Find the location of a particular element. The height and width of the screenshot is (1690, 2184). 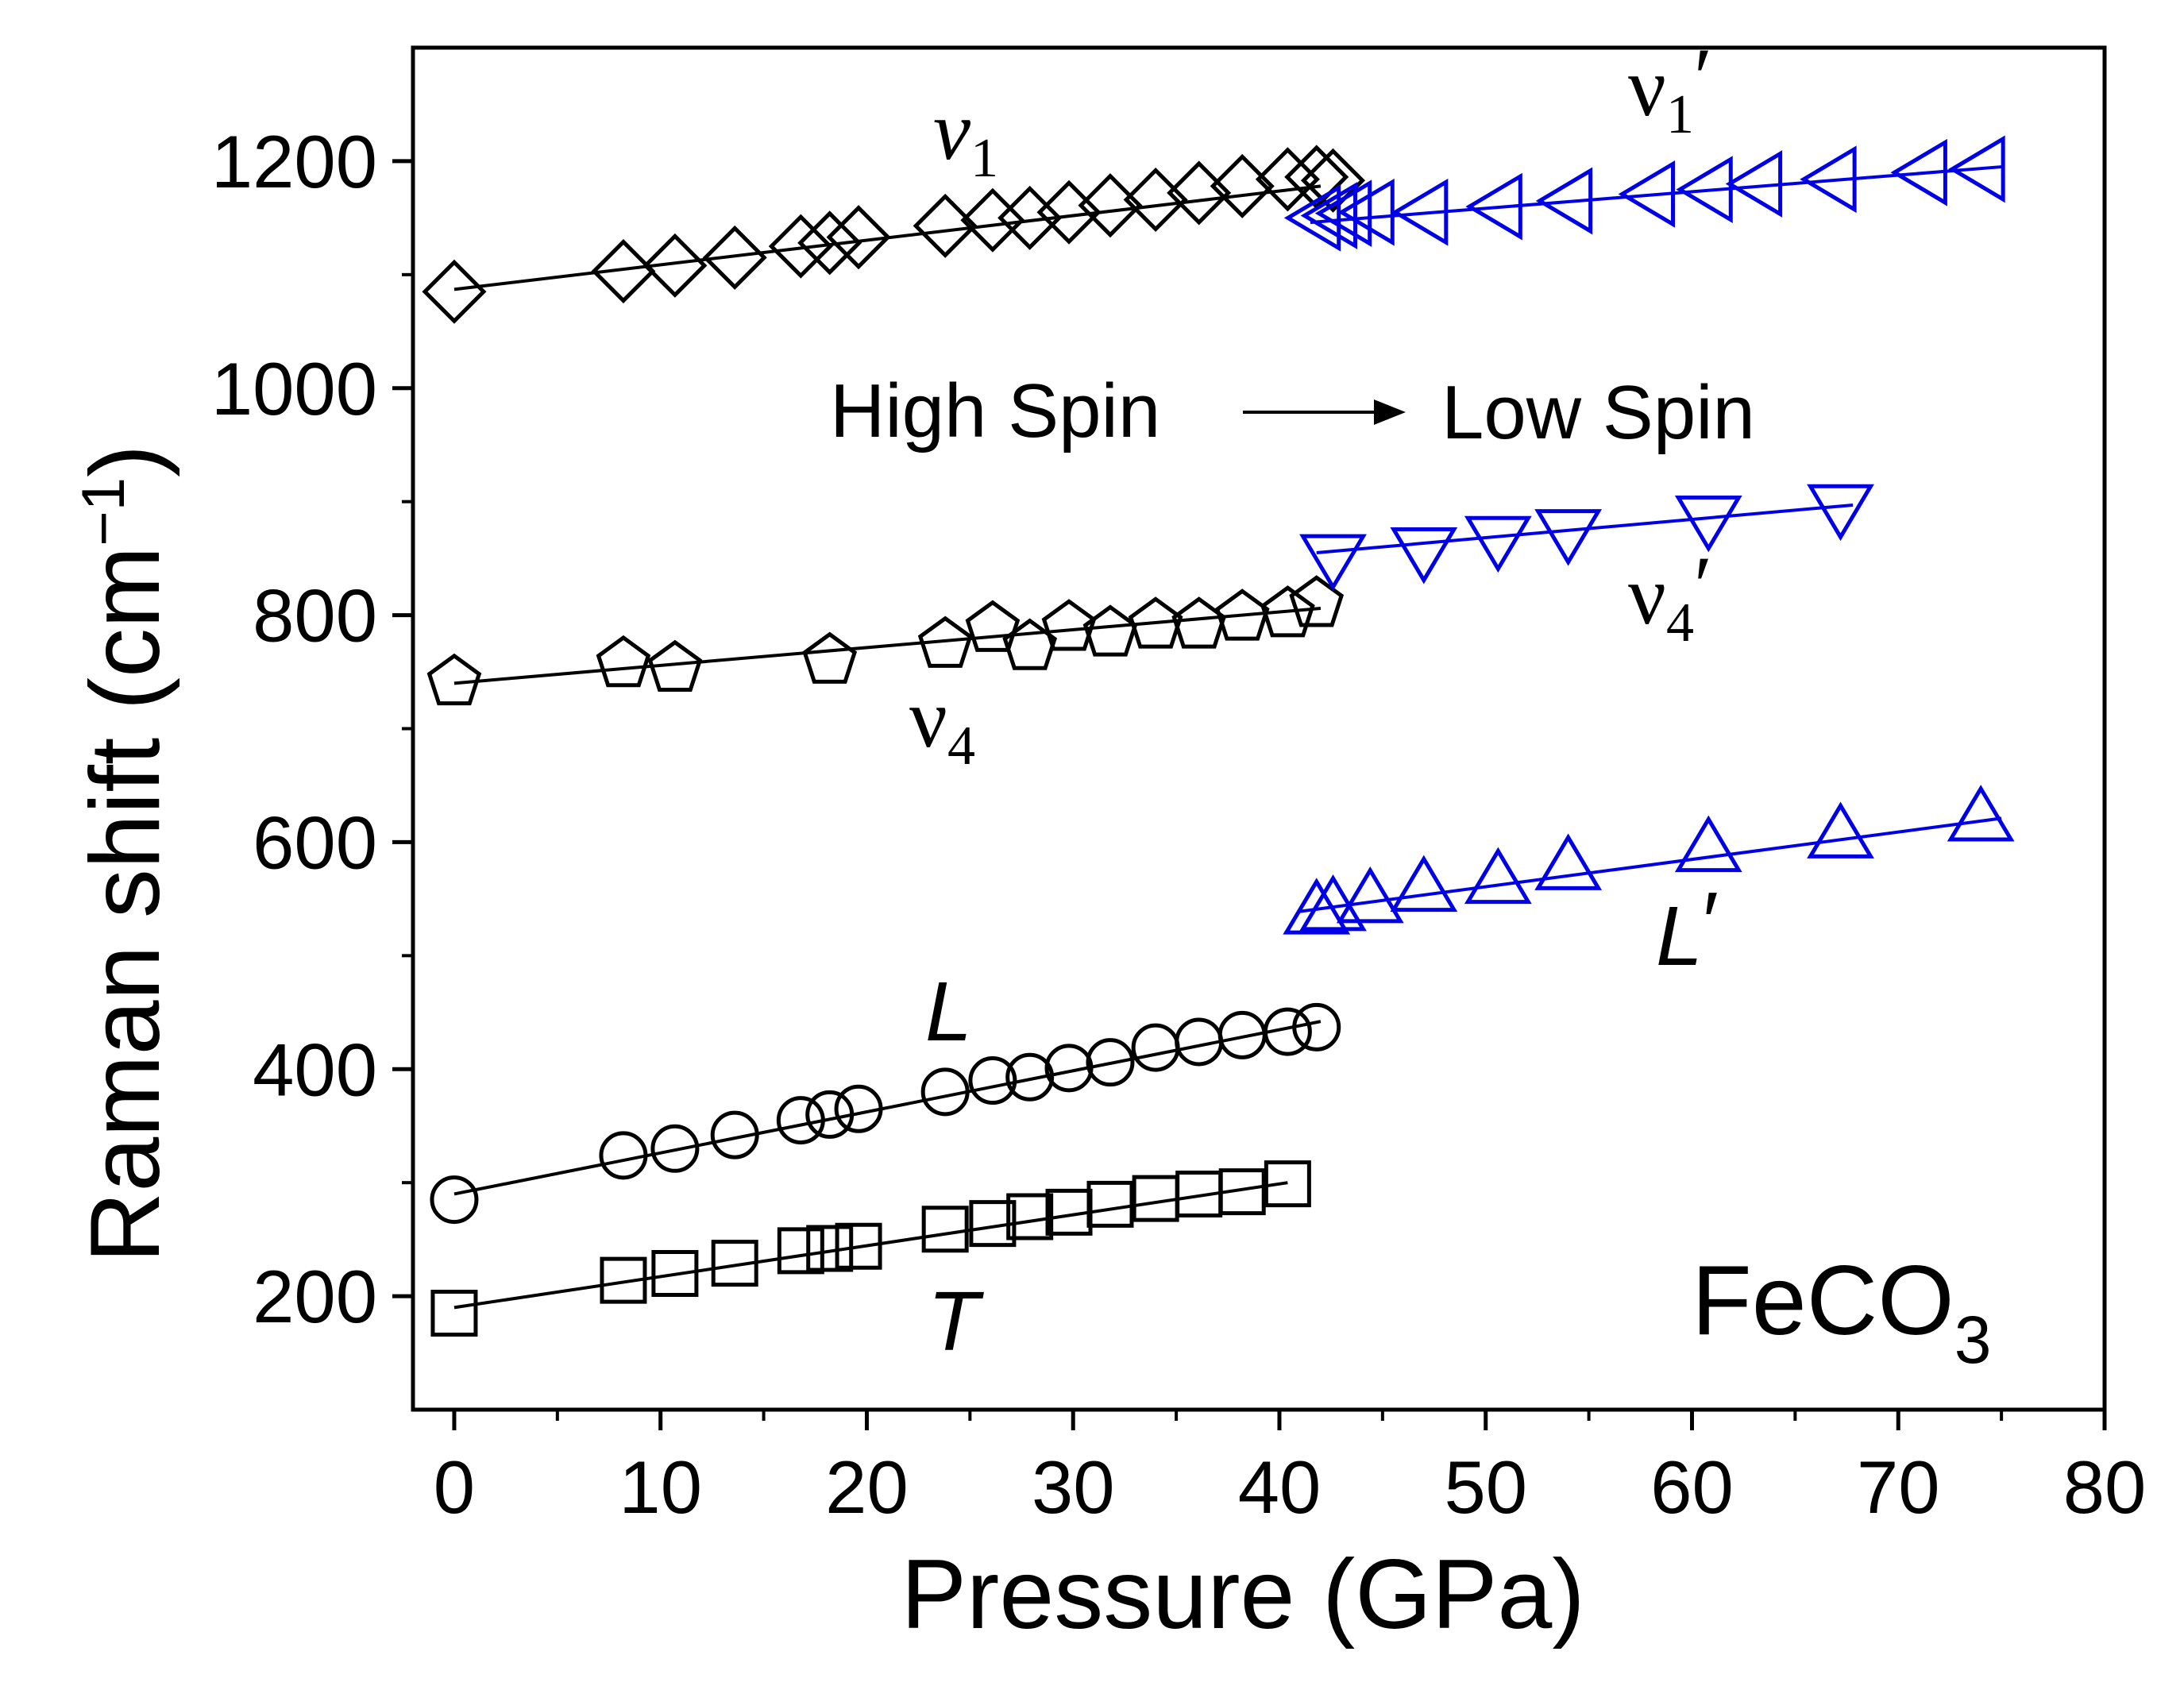

label-nu4p-prime: ′ is located at coordinates (1703, 586).